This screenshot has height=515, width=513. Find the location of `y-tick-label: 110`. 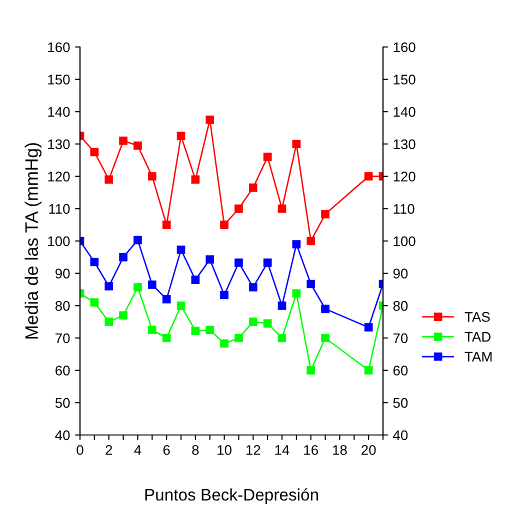

y-tick-label: 110 is located at coordinates (59, 209).